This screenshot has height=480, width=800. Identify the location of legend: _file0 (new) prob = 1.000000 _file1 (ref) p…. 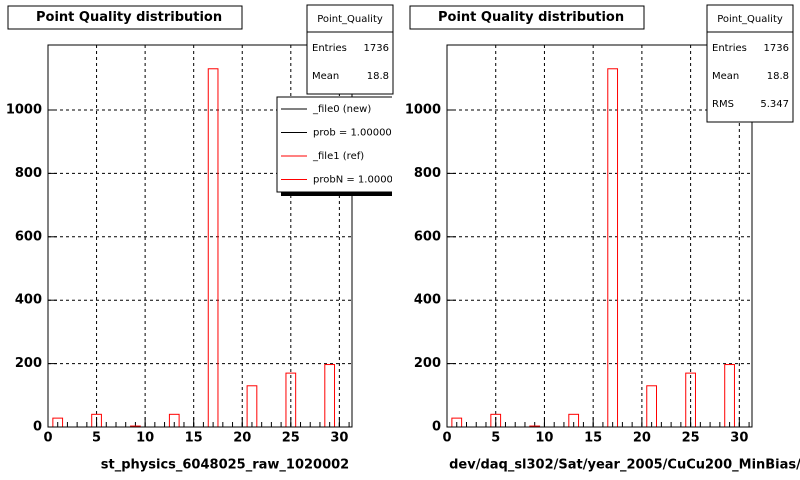
(337, 146).